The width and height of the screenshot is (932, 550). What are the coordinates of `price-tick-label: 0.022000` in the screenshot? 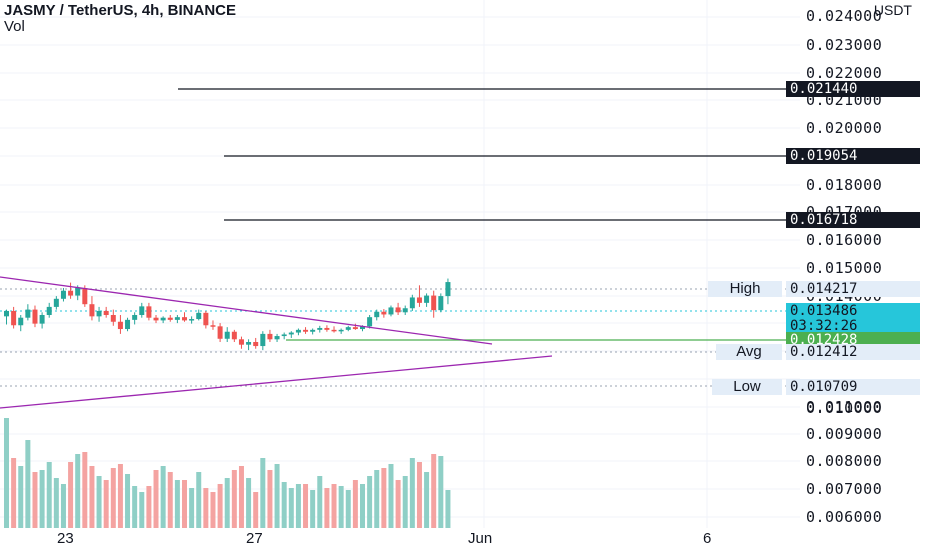 It's located at (844, 73).